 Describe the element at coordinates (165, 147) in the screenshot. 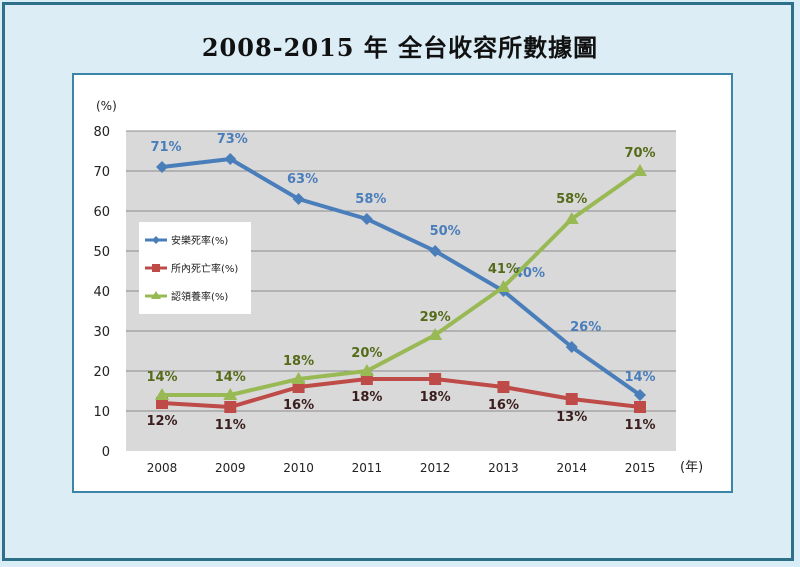

I see `data-label: 71%` at that location.